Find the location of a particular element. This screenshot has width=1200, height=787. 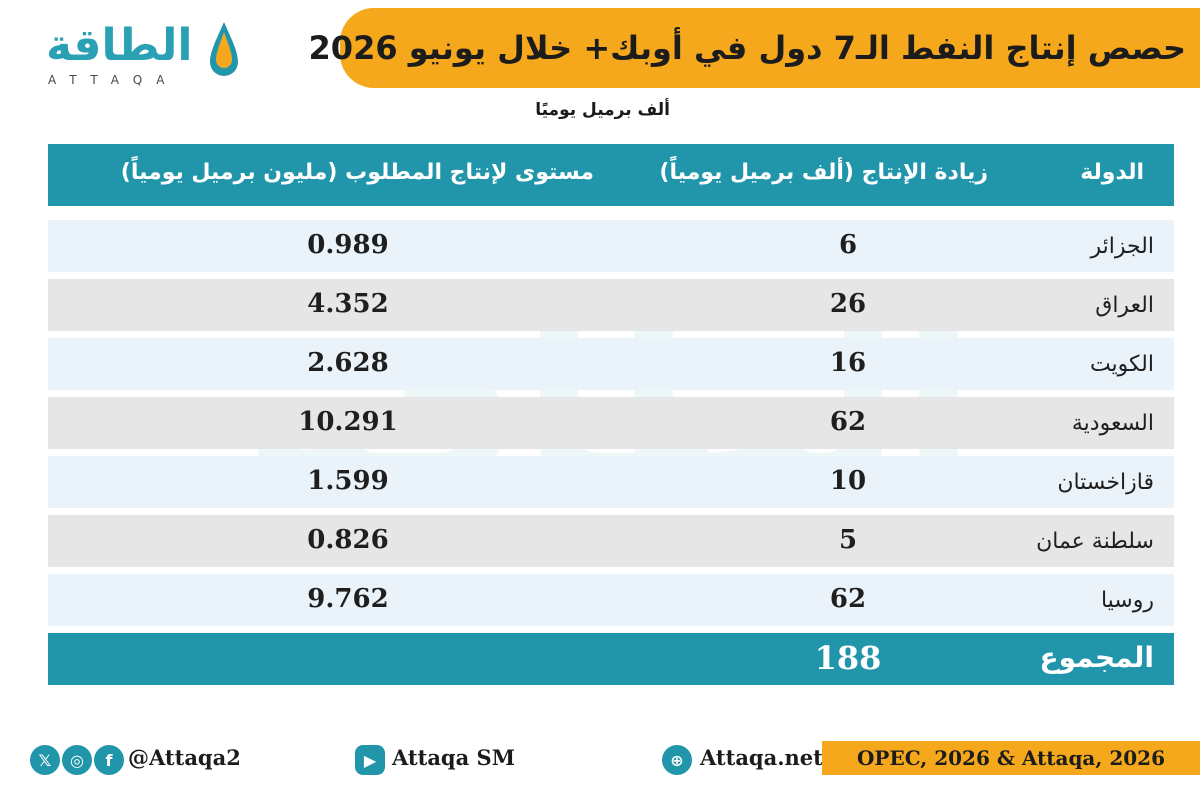

x-icon: 𝕏 is located at coordinates (45, 760).